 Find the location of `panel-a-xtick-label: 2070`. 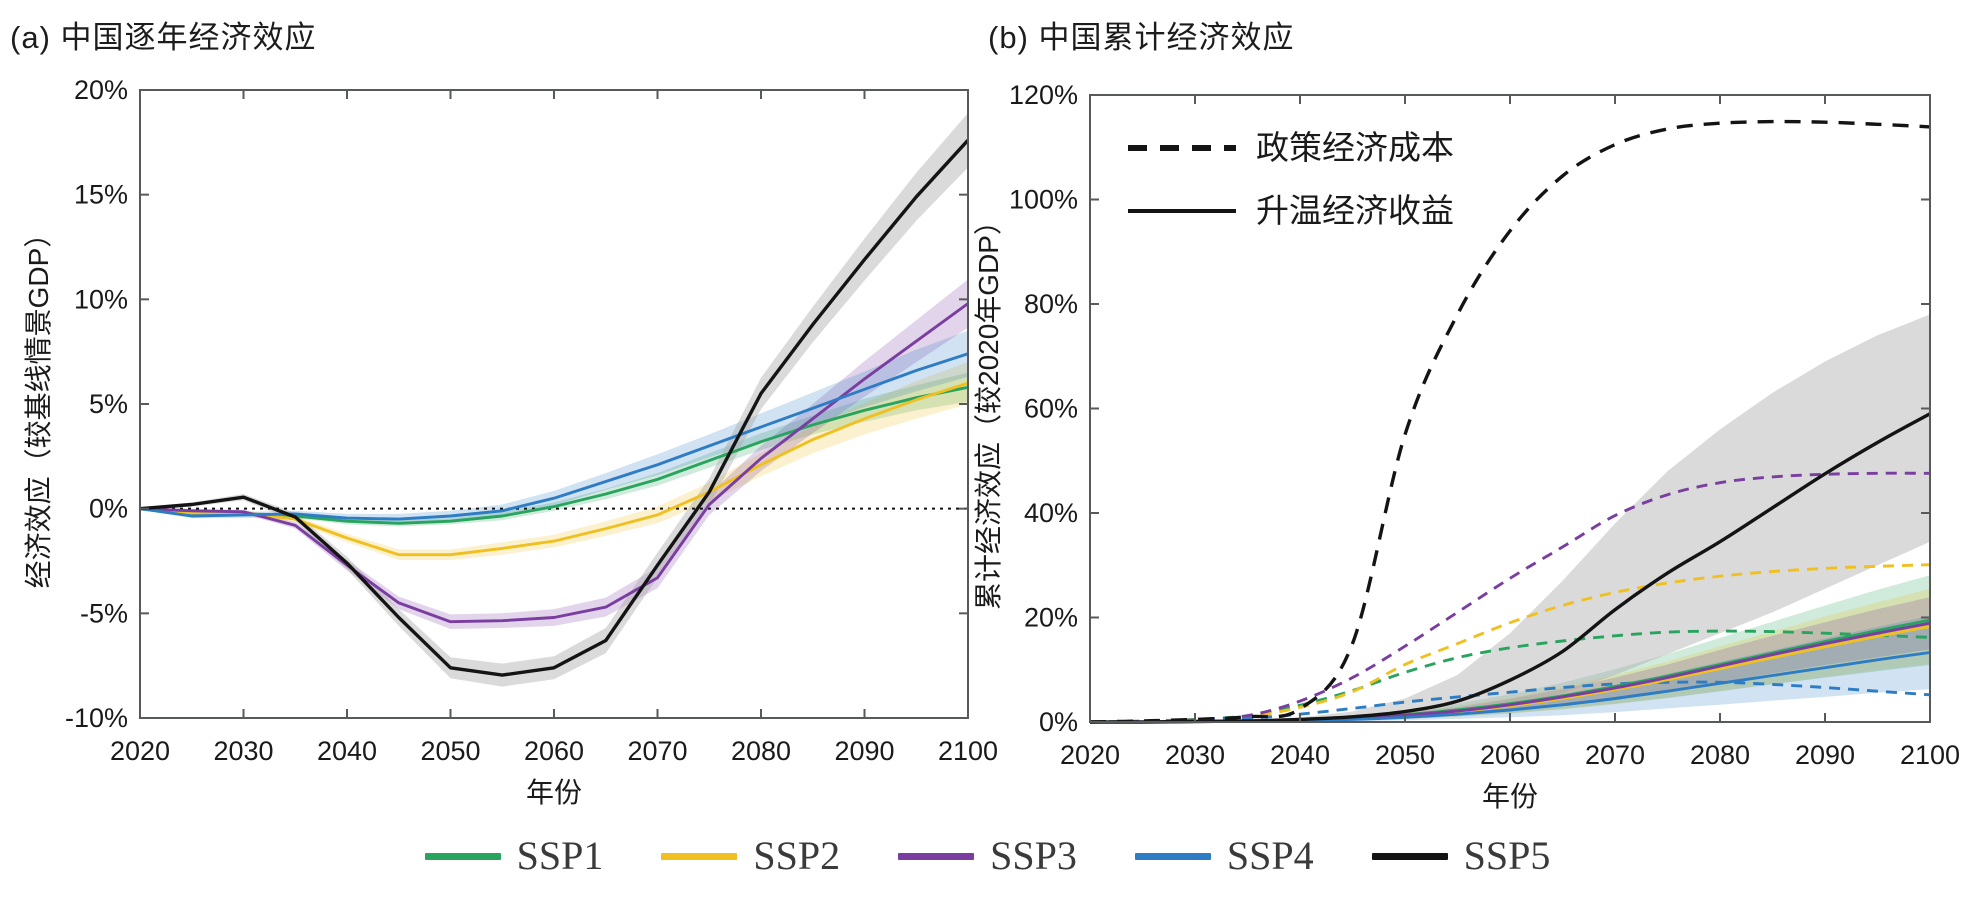

panel-a-xtick-label: 2070 is located at coordinates (657, 751).